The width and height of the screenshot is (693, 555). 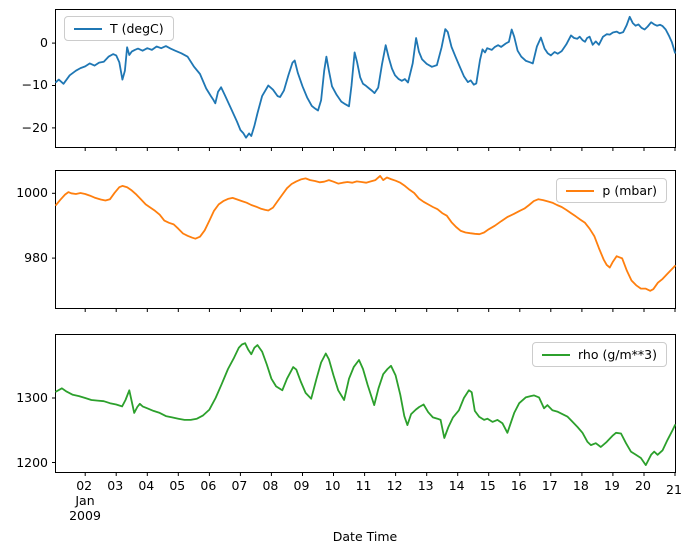 I want to click on x-tick-label: 18, so click(x=580, y=485).